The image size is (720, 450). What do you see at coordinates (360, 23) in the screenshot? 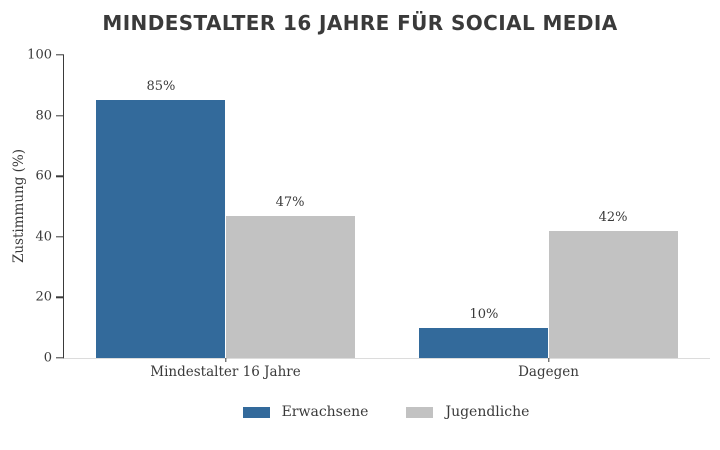
I see `chart-title: MINDESTALTER 16 JAHRE FÜR SOCIAL MEDIA` at bounding box center [360, 23].